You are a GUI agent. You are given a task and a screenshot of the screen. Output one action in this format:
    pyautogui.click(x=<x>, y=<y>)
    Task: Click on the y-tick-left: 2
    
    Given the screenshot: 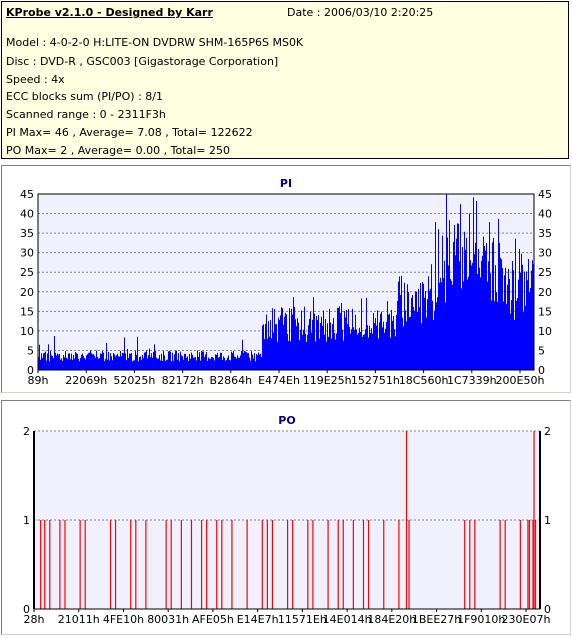 What is the action you would take?
    pyautogui.click(x=26, y=431)
    